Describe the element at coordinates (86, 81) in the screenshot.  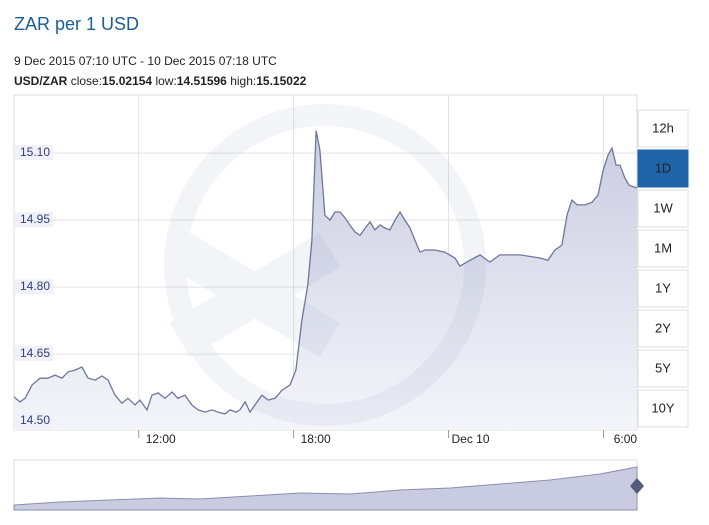
I see `stat-label: close:` at that location.